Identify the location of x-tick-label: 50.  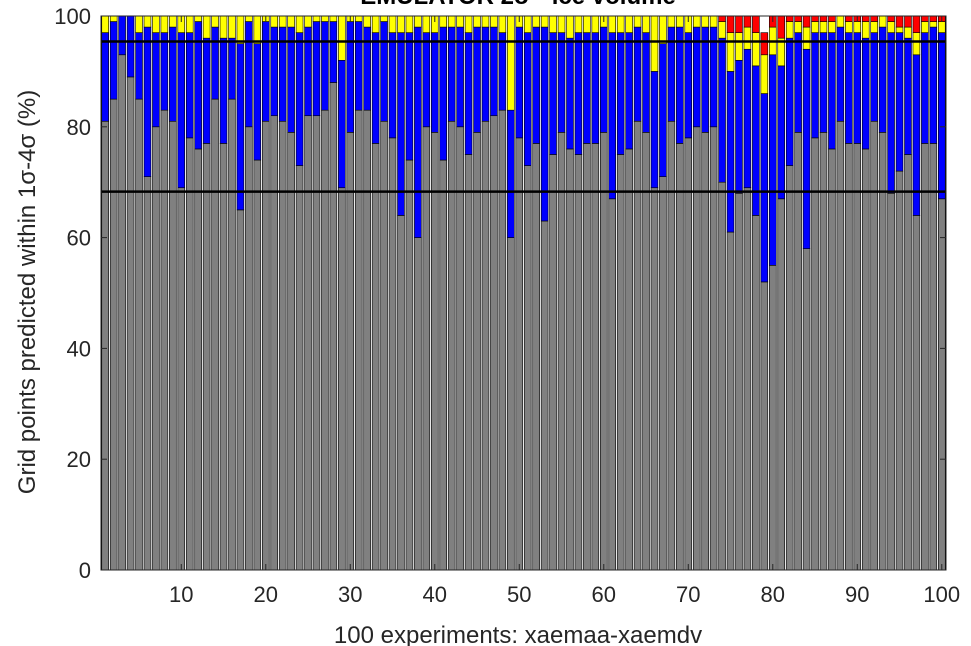
(519, 594).